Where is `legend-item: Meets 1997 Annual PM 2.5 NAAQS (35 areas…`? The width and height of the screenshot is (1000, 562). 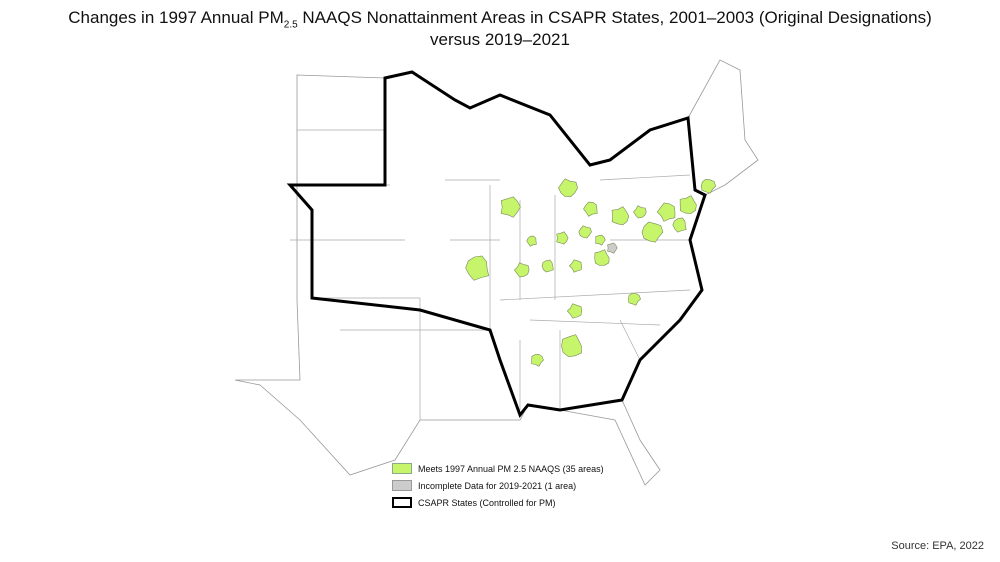 legend-item: Meets 1997 Annual PM 2.5 NAAQS (35 areas… is located at coordinates (498, 468).